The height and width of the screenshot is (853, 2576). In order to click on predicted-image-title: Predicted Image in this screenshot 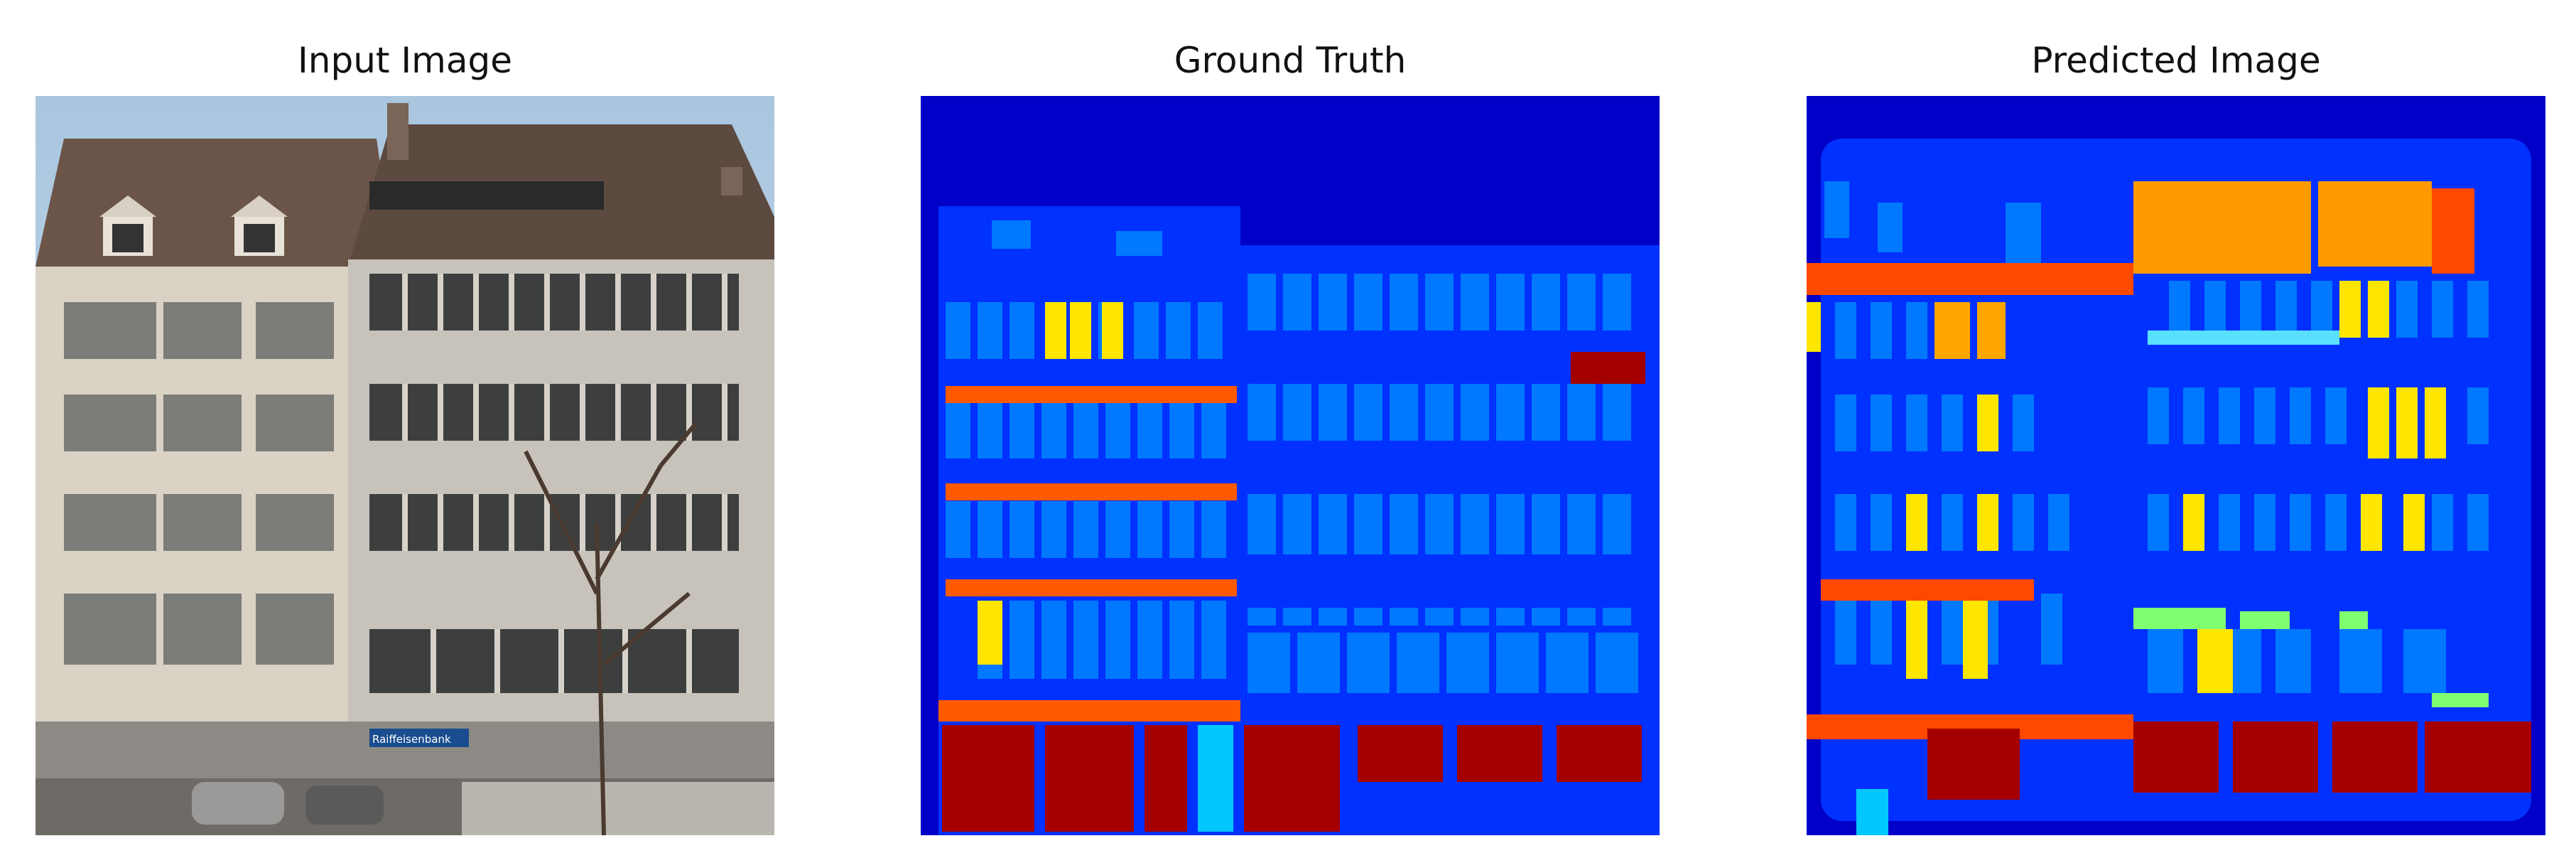, I will do `click(2176, 60)`.